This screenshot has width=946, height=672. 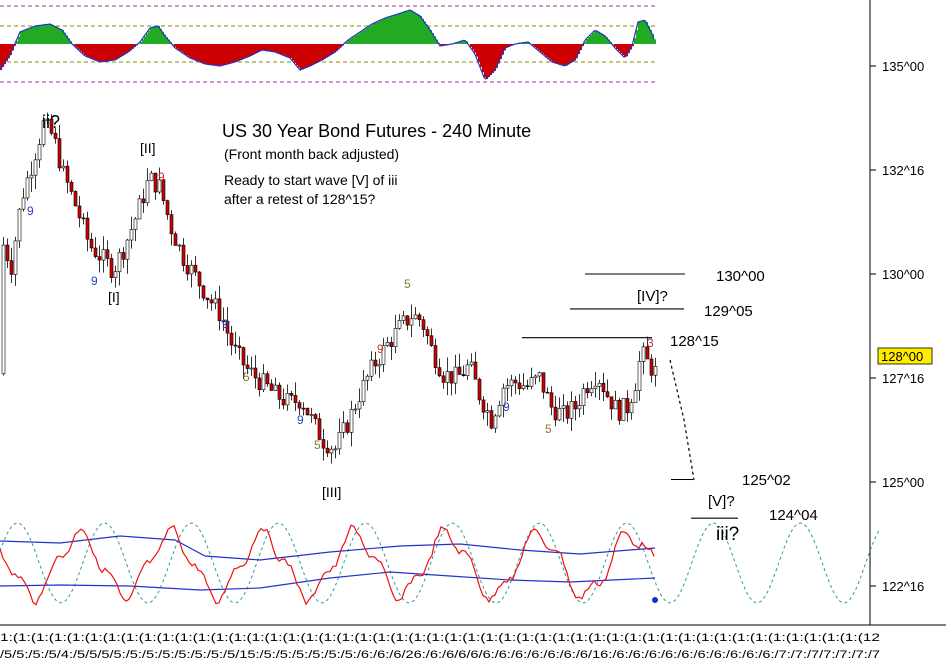 I want to click on projection-path, so click(x=682, y=420).